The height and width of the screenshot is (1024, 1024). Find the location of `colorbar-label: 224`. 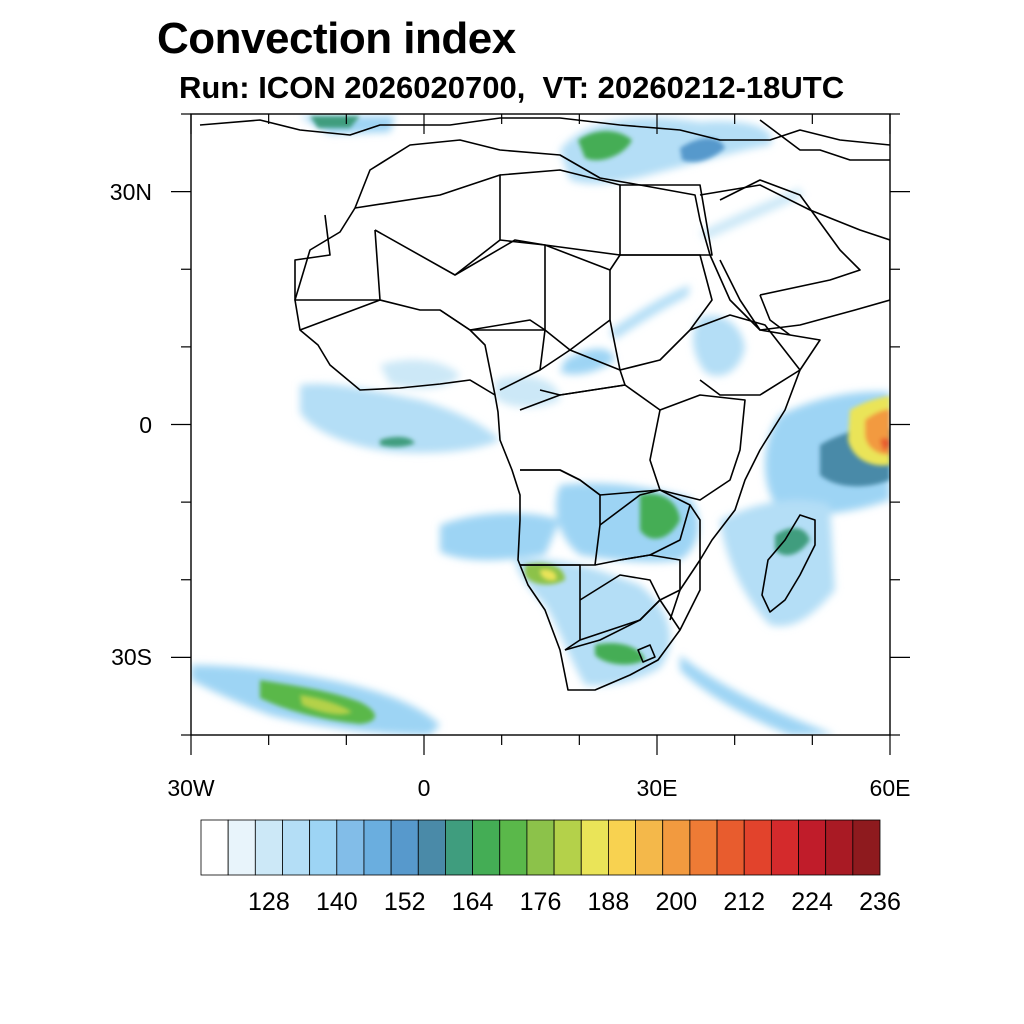

colorbar-label: 224 is located at coordinates (812, 902).